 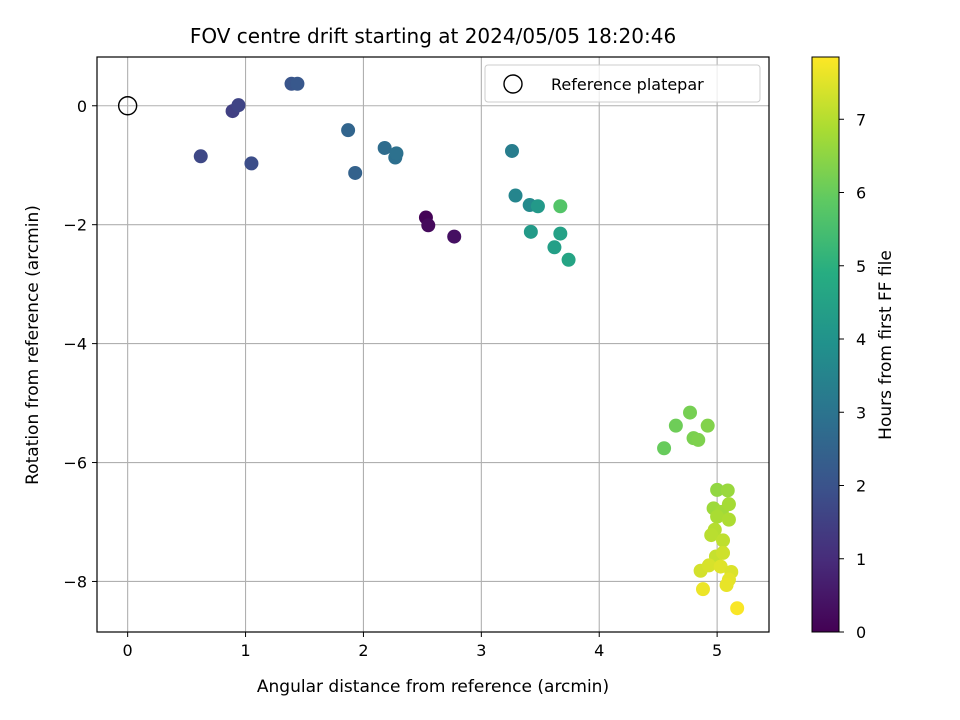 What do you see at coordinates (433, 687) in the screenshot?
I see `x-axis-label: Angular distance from reference (arcmin)` at bounding box center [433, 687].